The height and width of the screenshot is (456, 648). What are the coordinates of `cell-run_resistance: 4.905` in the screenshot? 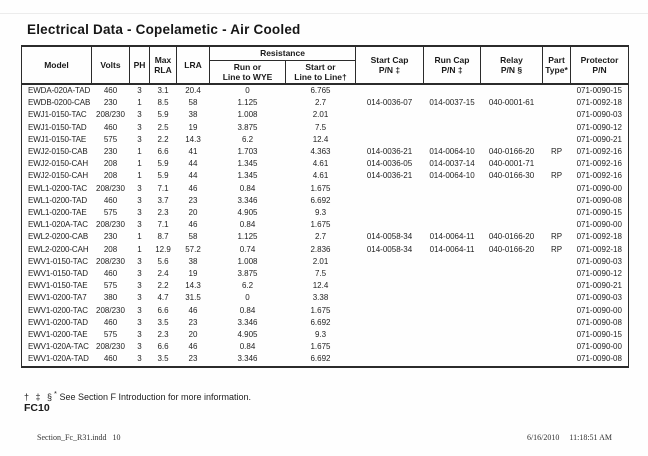 It's located at (247, 335).